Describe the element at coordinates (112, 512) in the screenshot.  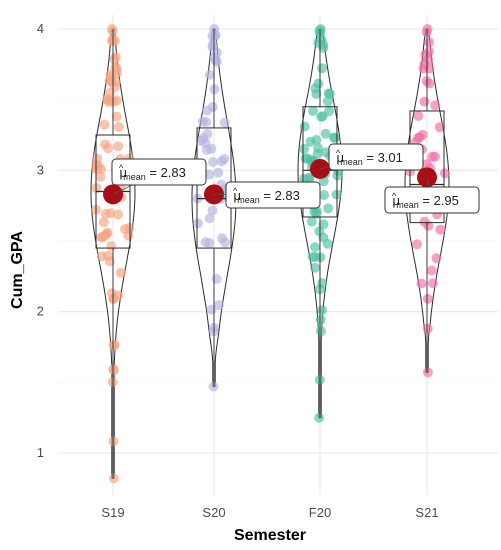
I see `x-tick-label: S19` at that location.